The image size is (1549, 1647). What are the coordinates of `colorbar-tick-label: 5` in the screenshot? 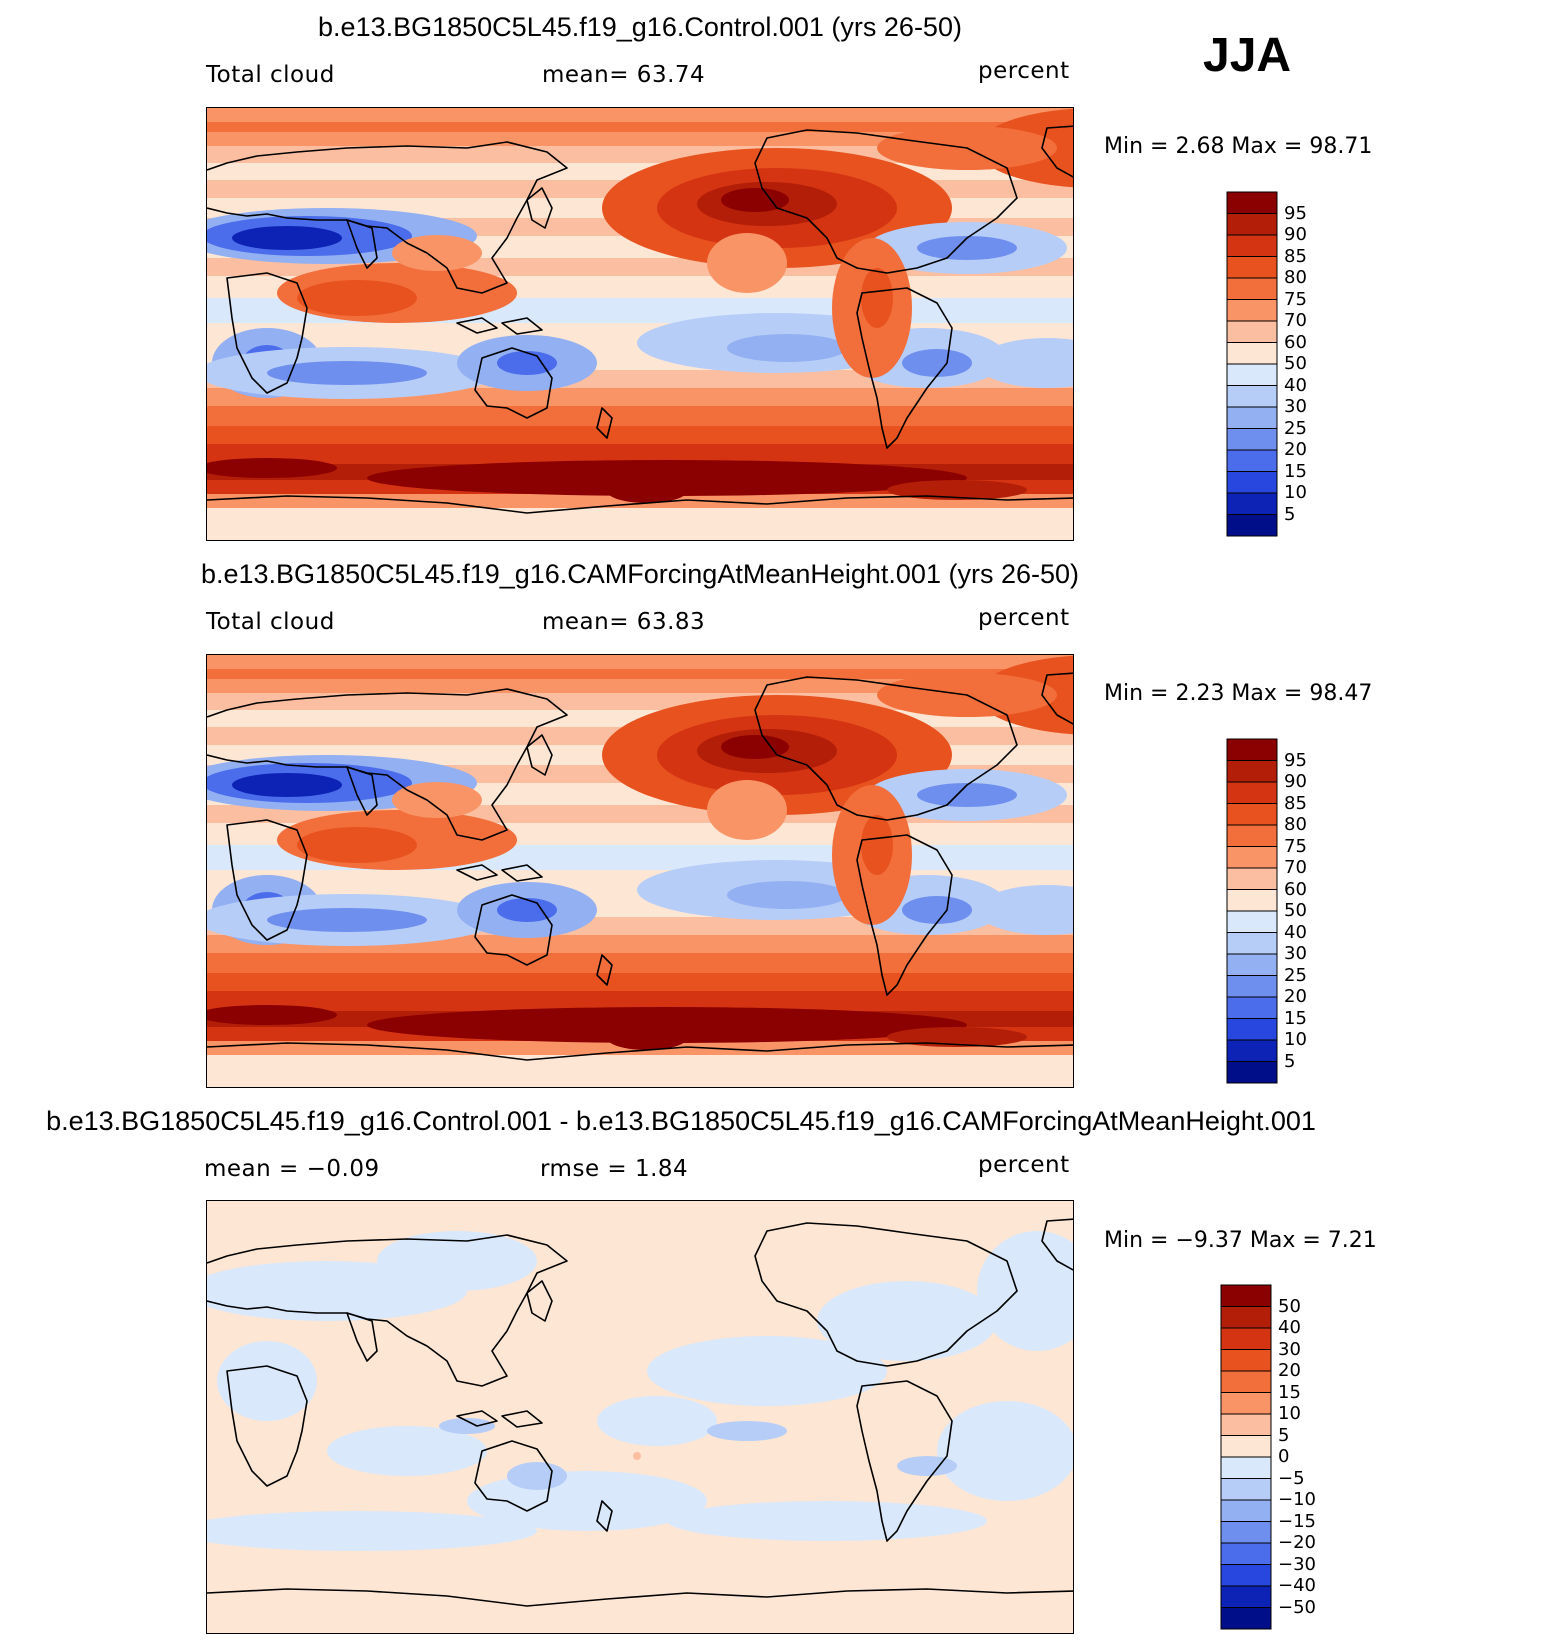 It's located at (1290, 514).